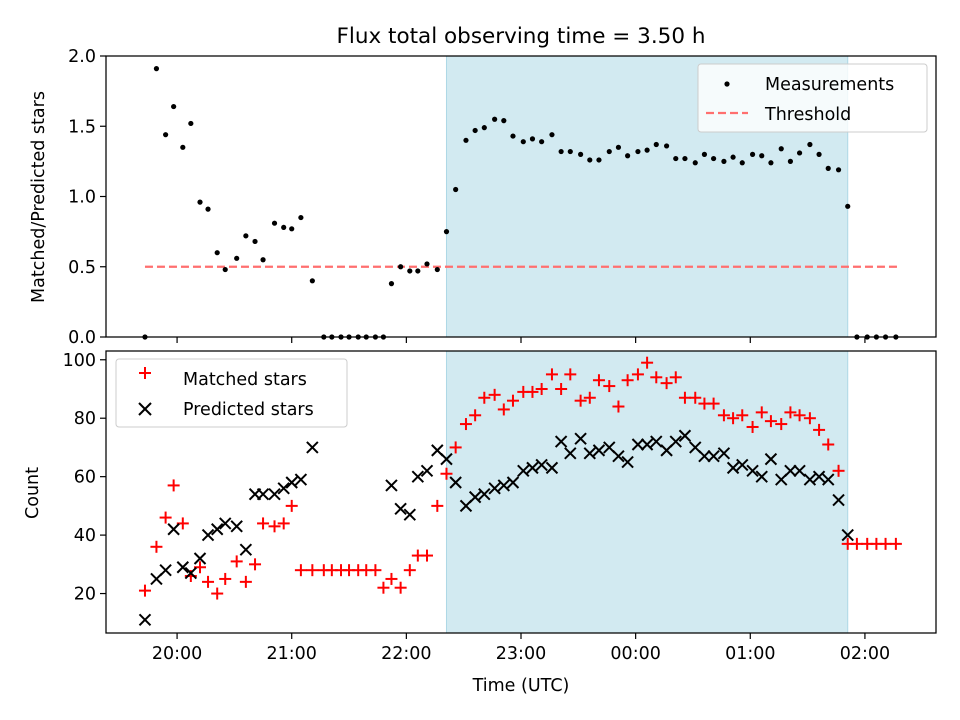 The image size is (960, 720). Describe the element at coordinates (521, 686) in the screenshot. I see `bottom-xlabel: Time (UTC)` at that location.